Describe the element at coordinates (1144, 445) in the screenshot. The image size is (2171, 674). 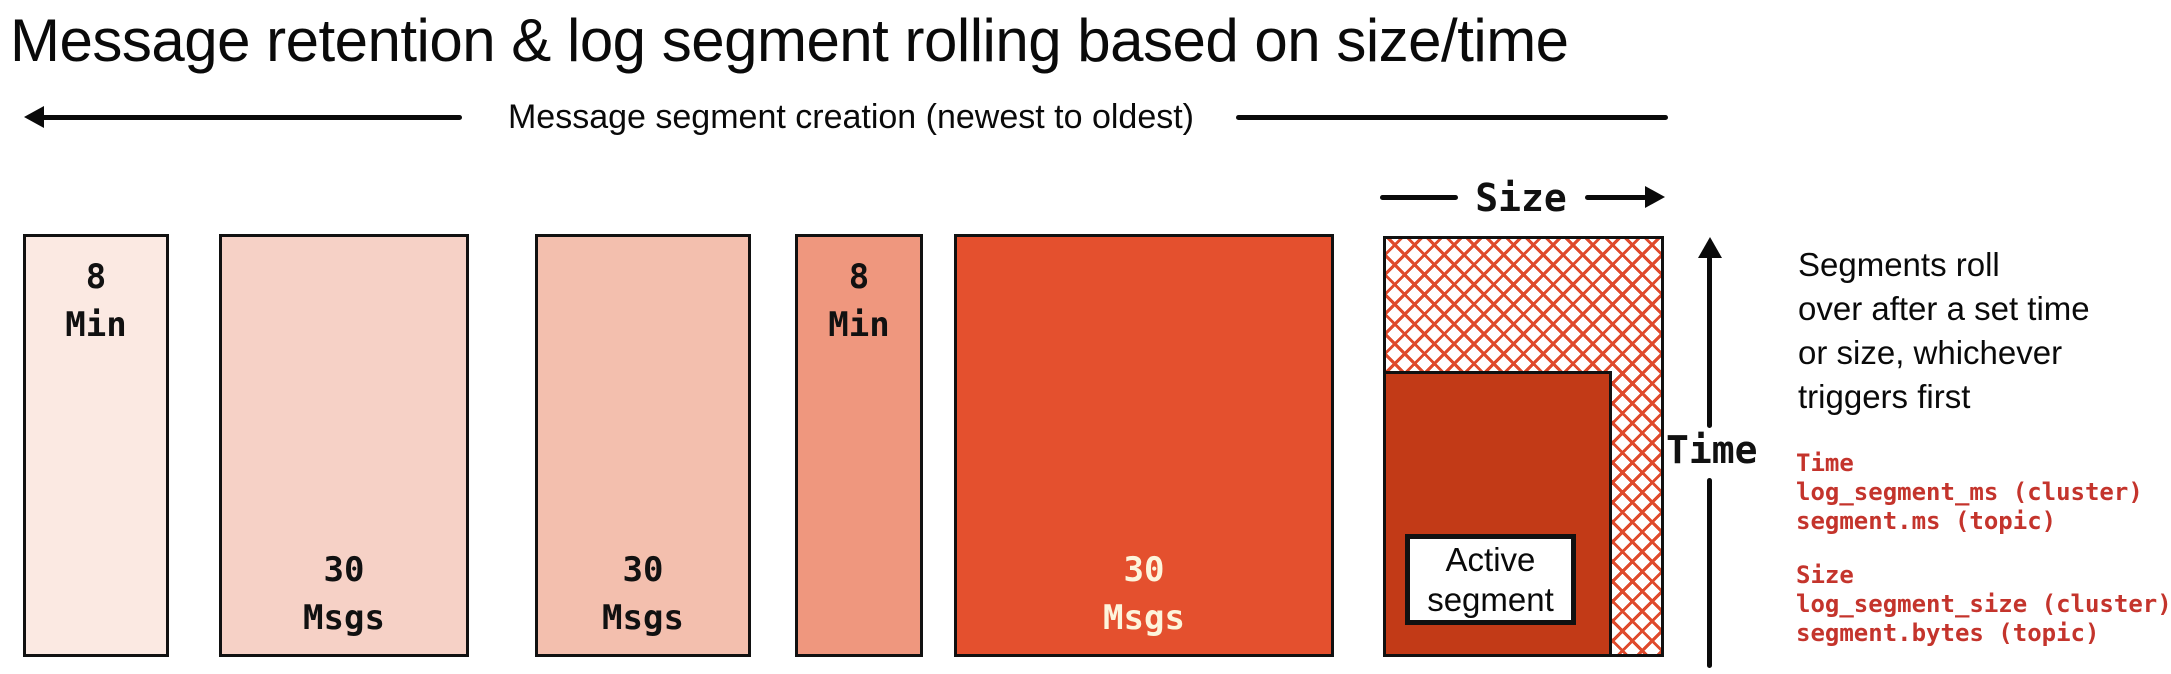
I see `segment-box-5: 30 Msgs` at that location.